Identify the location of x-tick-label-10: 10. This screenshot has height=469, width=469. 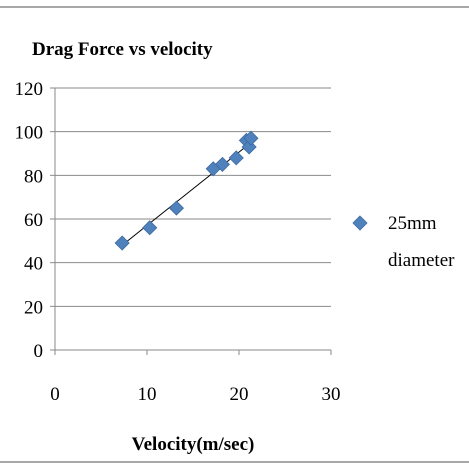
(147, 394).